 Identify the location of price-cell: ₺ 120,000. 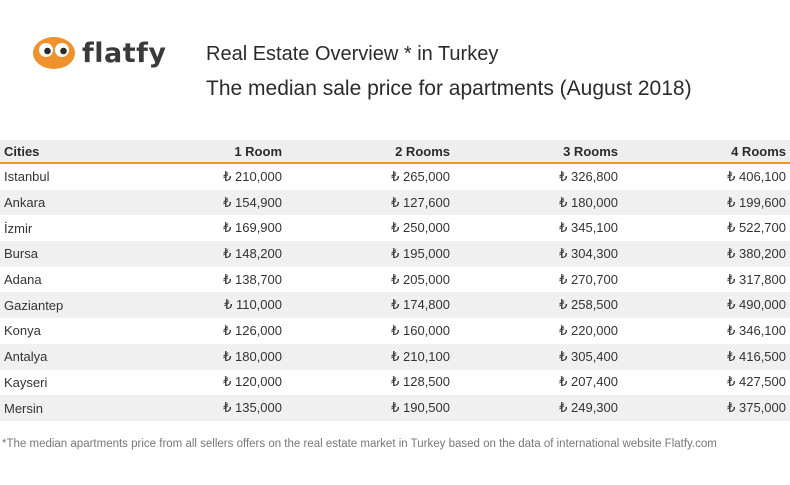
(252, 382).